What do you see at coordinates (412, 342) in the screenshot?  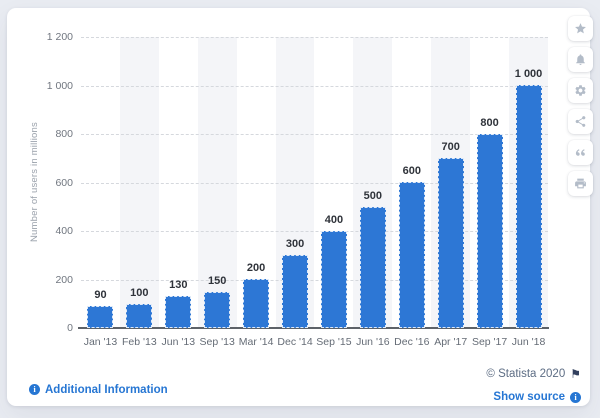 I see `x-tick-label: Dec '16` at bounding box center [412, 342].